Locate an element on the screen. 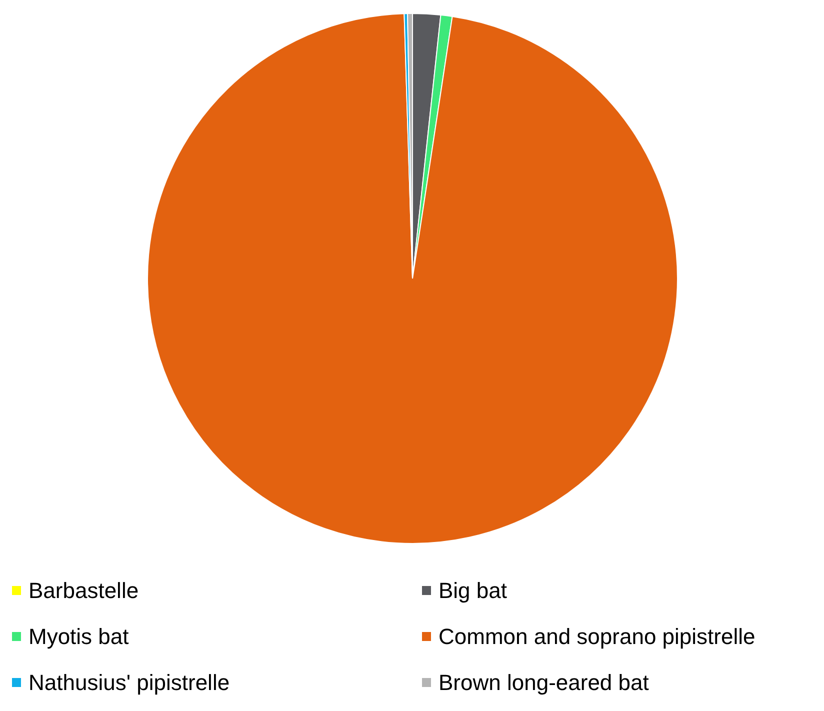 This screenshot has height=711, width=824. legend-label: Nathusius' pipistrelle is located at coordinates (129, 682).